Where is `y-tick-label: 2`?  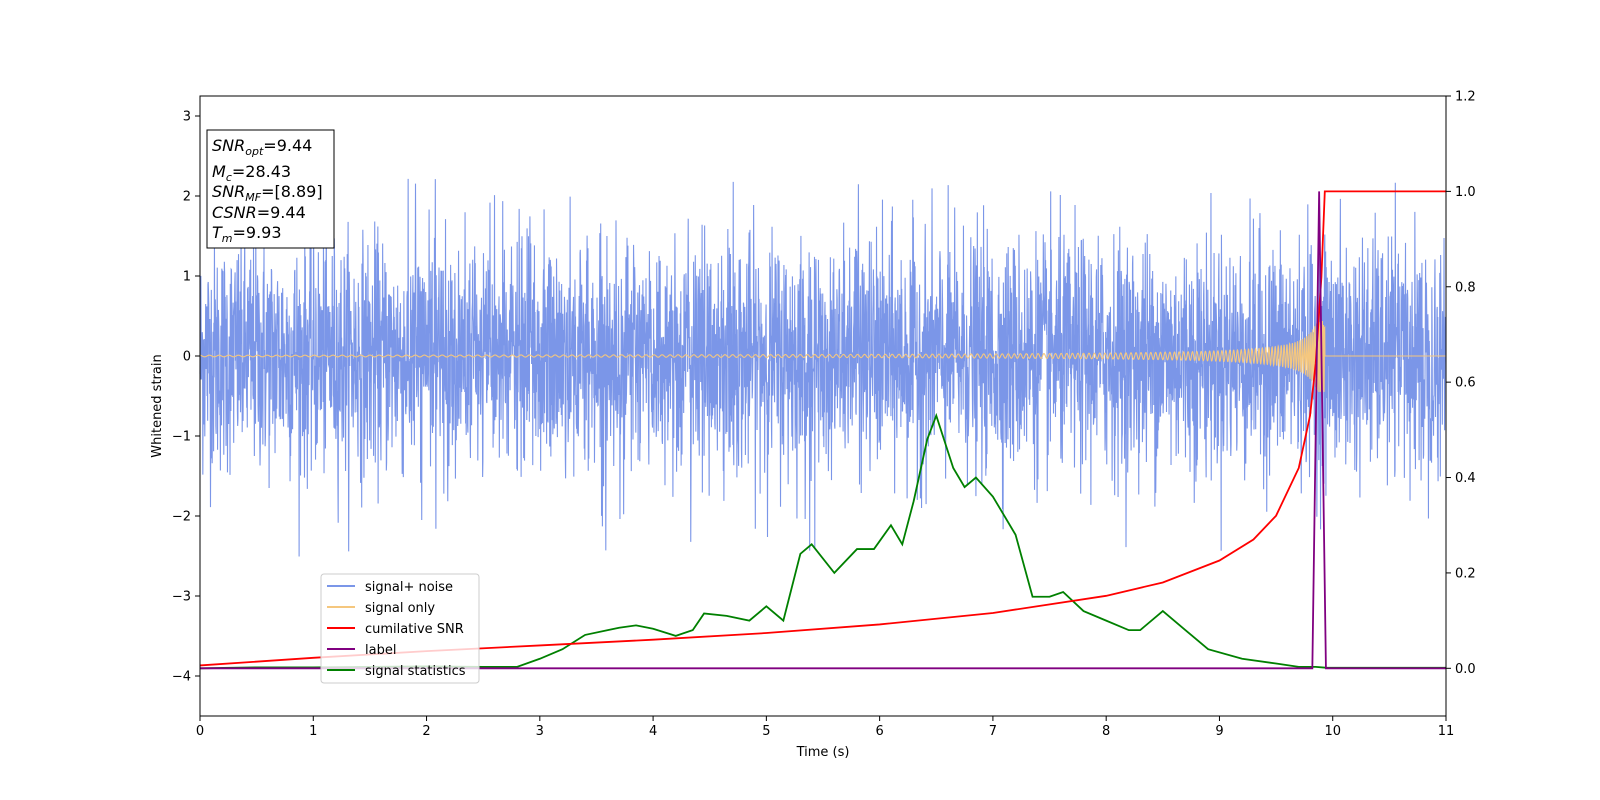 y-tick-label: 2 is located at coordinates (187, 197).